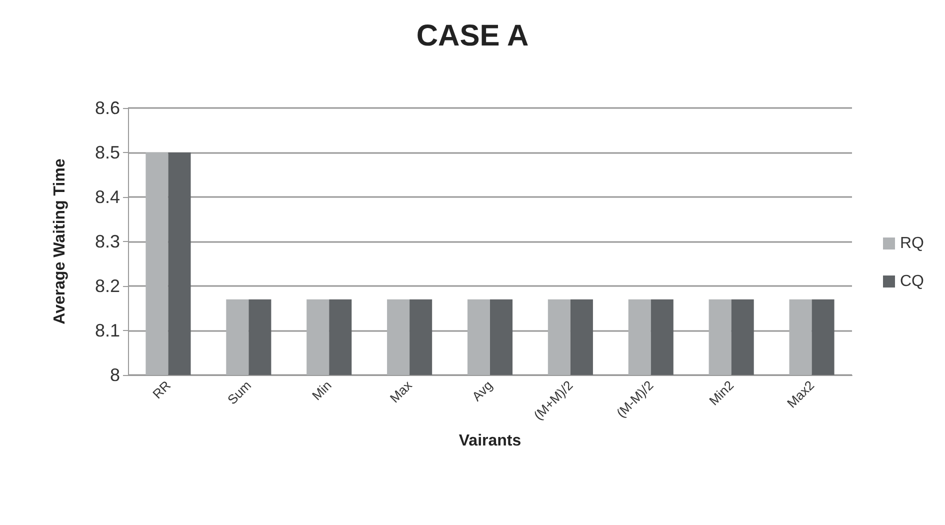 This screenshot has width=945, height=525. I want to click on x-tick-label: Min, so click(321, 391).